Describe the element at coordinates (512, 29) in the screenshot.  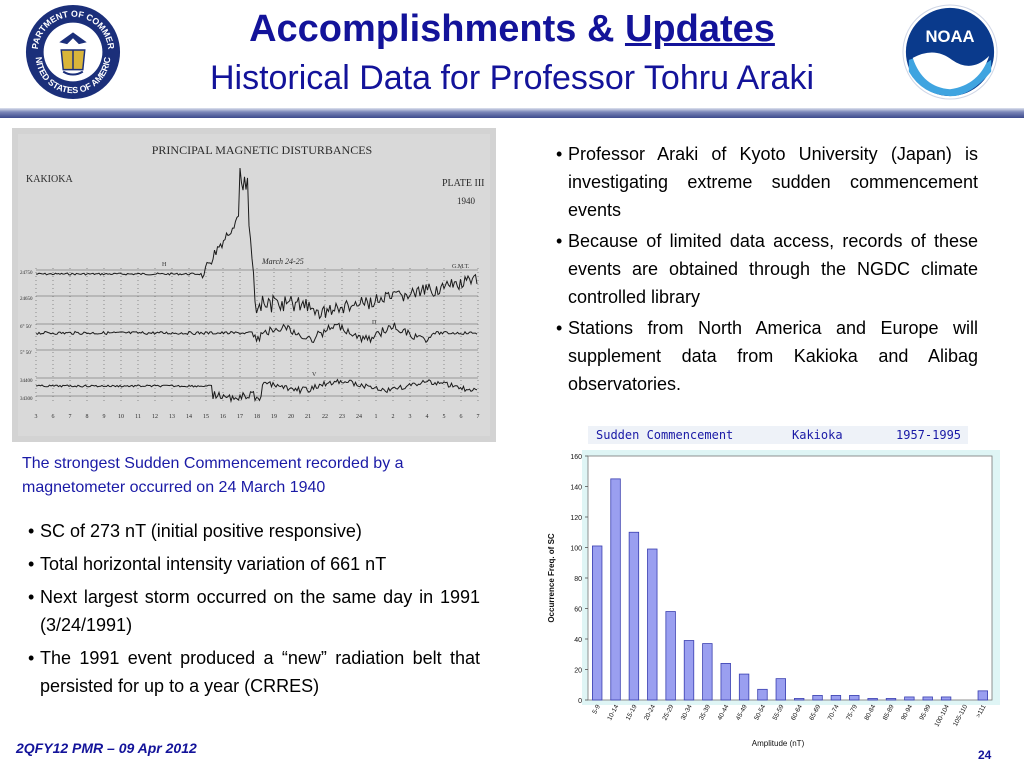
I see `slide-title: Accomplishments & Updates` at that location.